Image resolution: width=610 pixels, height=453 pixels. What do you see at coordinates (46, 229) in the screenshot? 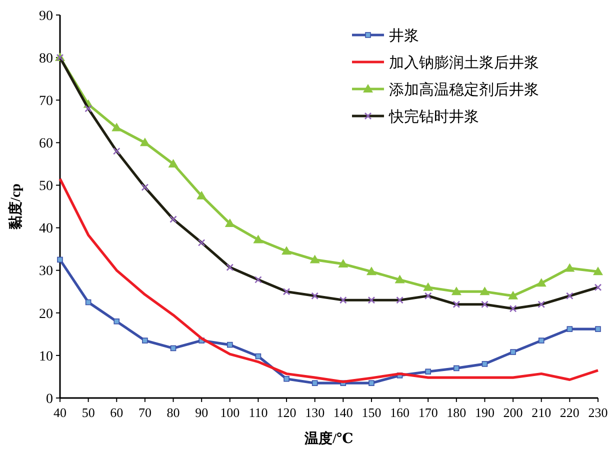
I see `y-tick-label: 40` at bounding box center [46, 229].